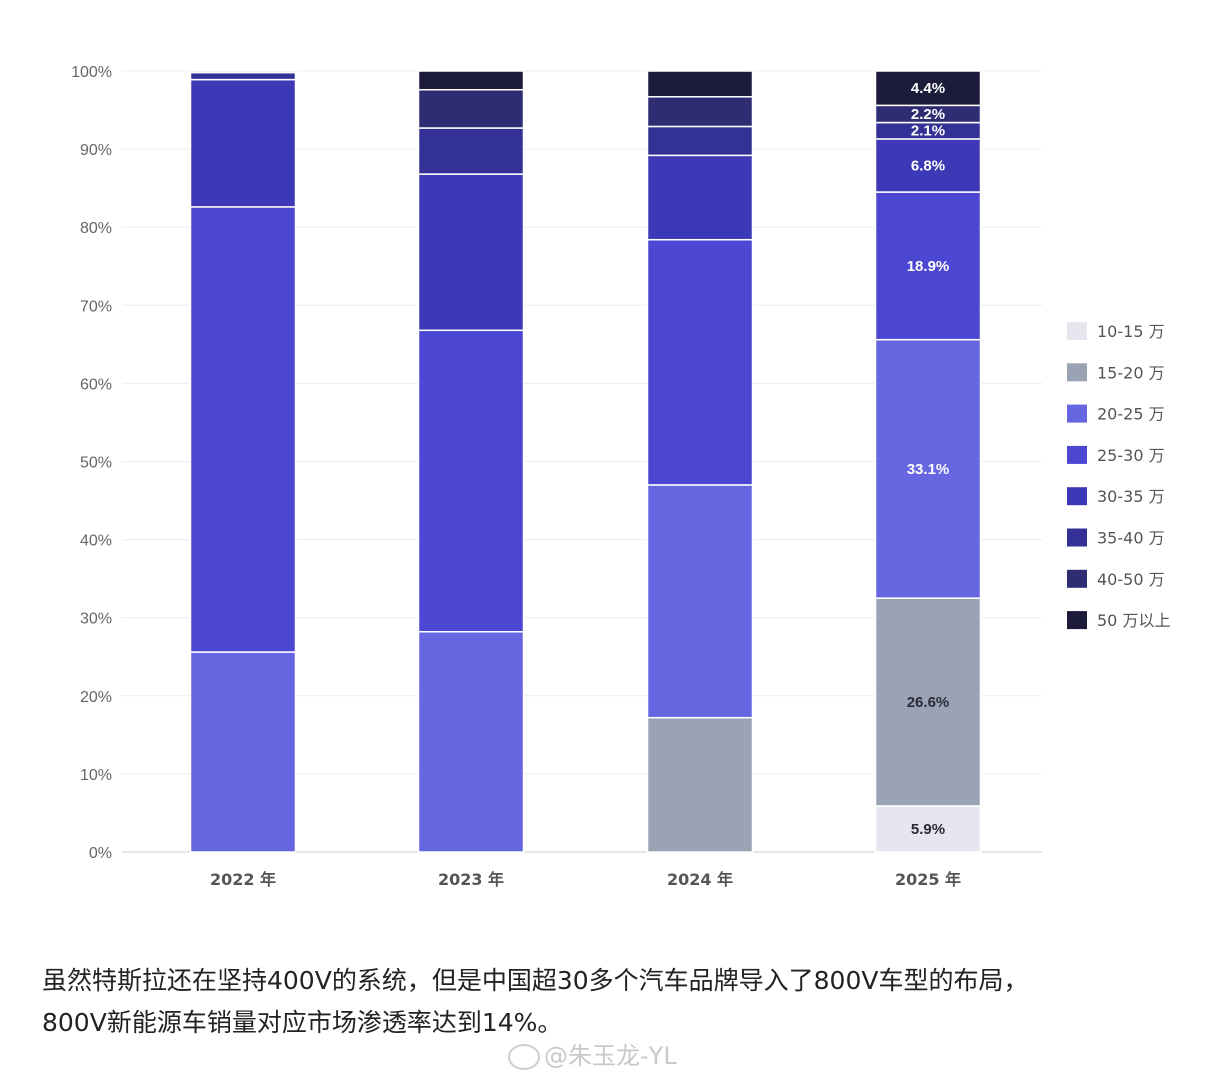  I want to click on data-label: 2.2%, so click(928, 114).